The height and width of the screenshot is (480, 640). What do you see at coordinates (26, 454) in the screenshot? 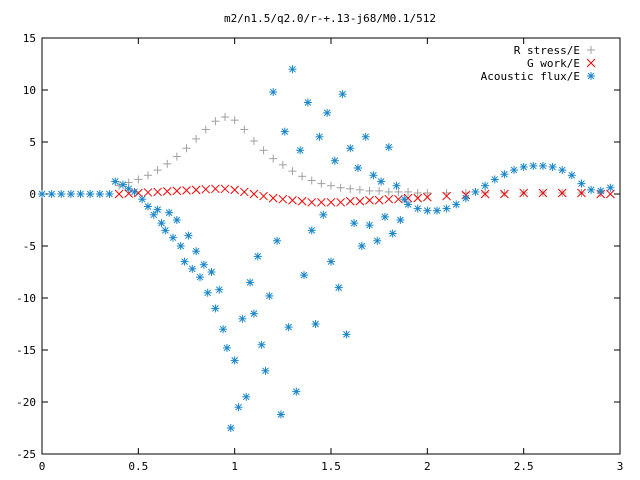
I see `y-tick-label: -25` at bounding box center [26, 454].